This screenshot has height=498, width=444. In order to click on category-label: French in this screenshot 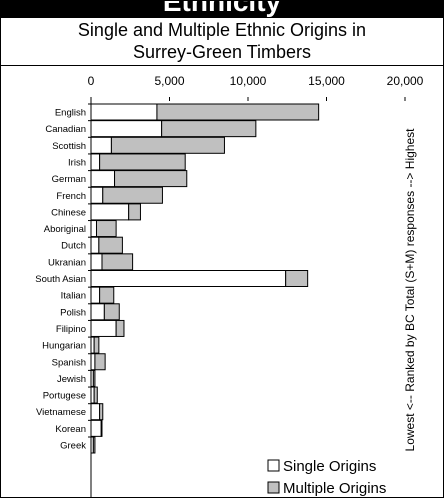, I will do `click(71, 196)`.